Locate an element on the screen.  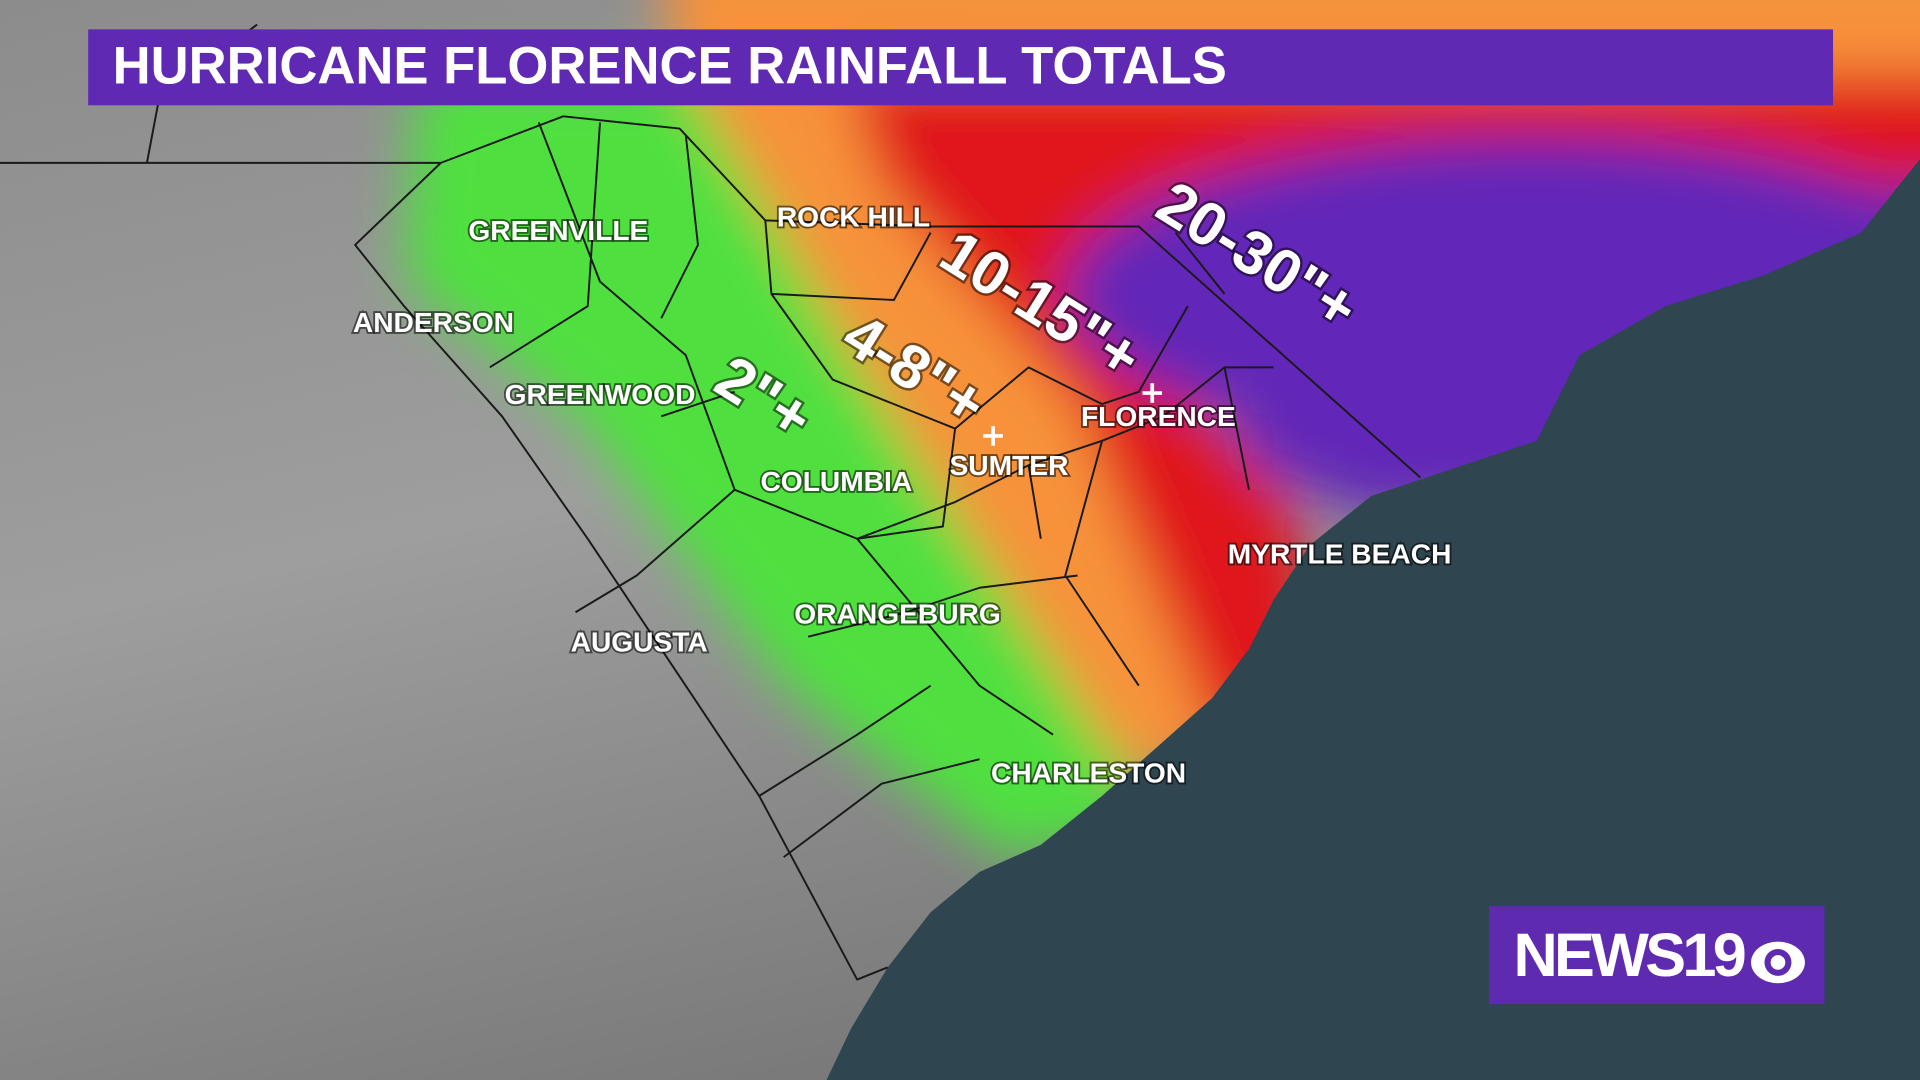
markers is located at coordinates (1073, 414).